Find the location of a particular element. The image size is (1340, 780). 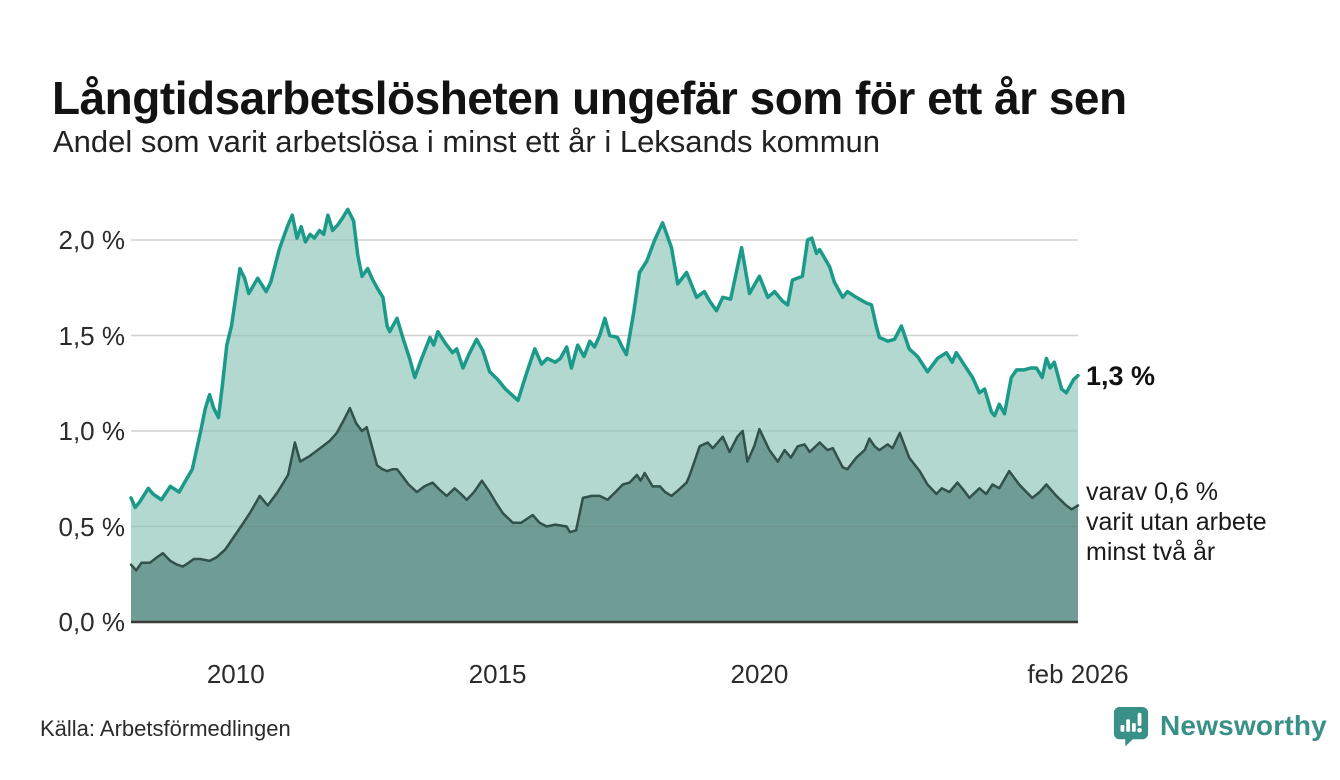

logo-exclamation-dot is located at coordinates (1139, 730).